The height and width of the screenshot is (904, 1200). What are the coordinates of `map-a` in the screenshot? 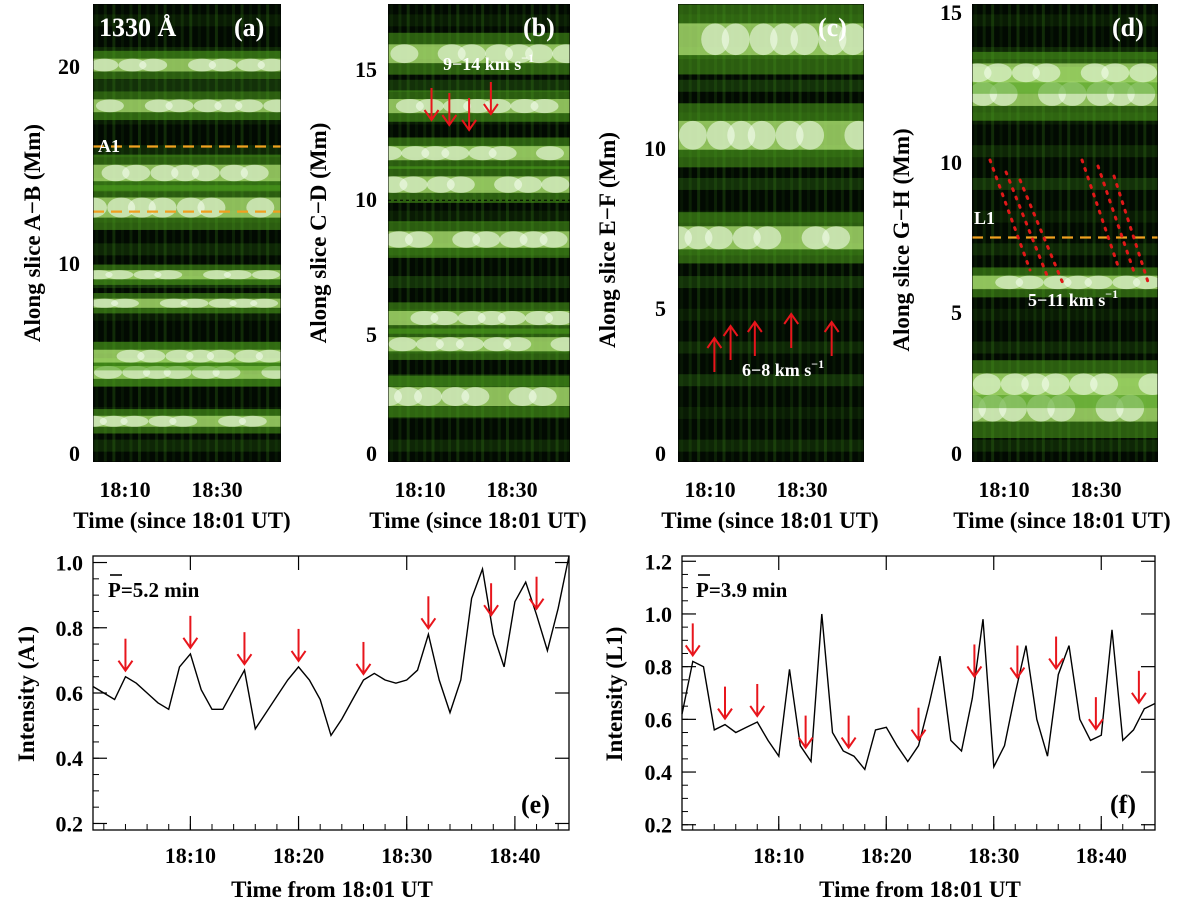 It's located at (187, 233).